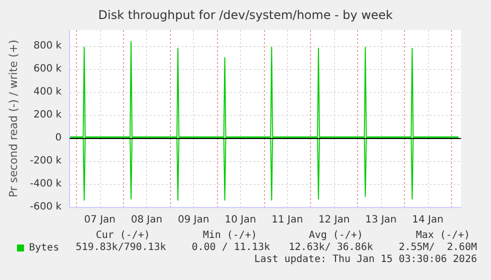  Describe the element at coordinates (240, 220) in the screenshot. I see `x-tick-label: 10 Jan` at that location.